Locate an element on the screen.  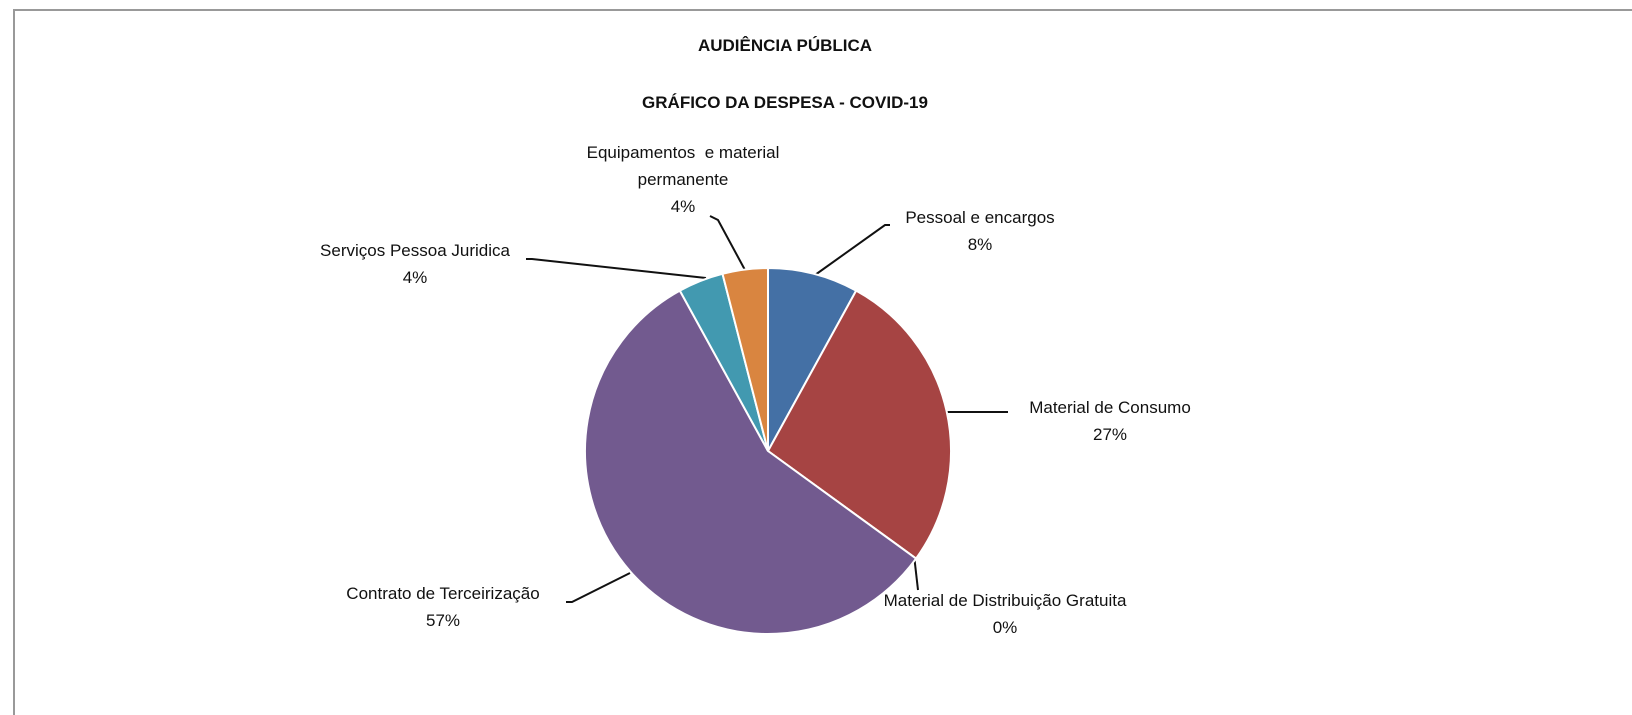
slice-label: Serviços Pessoa Juridica 4% is located at coordinates (415, 264).